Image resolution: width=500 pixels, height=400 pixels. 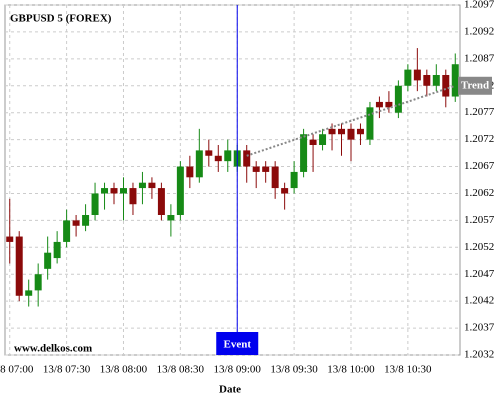 What do you see at coordinates (230, 390) in the screenshot?
I see `x-axis-label: Date` at bounding box center [230, 390].